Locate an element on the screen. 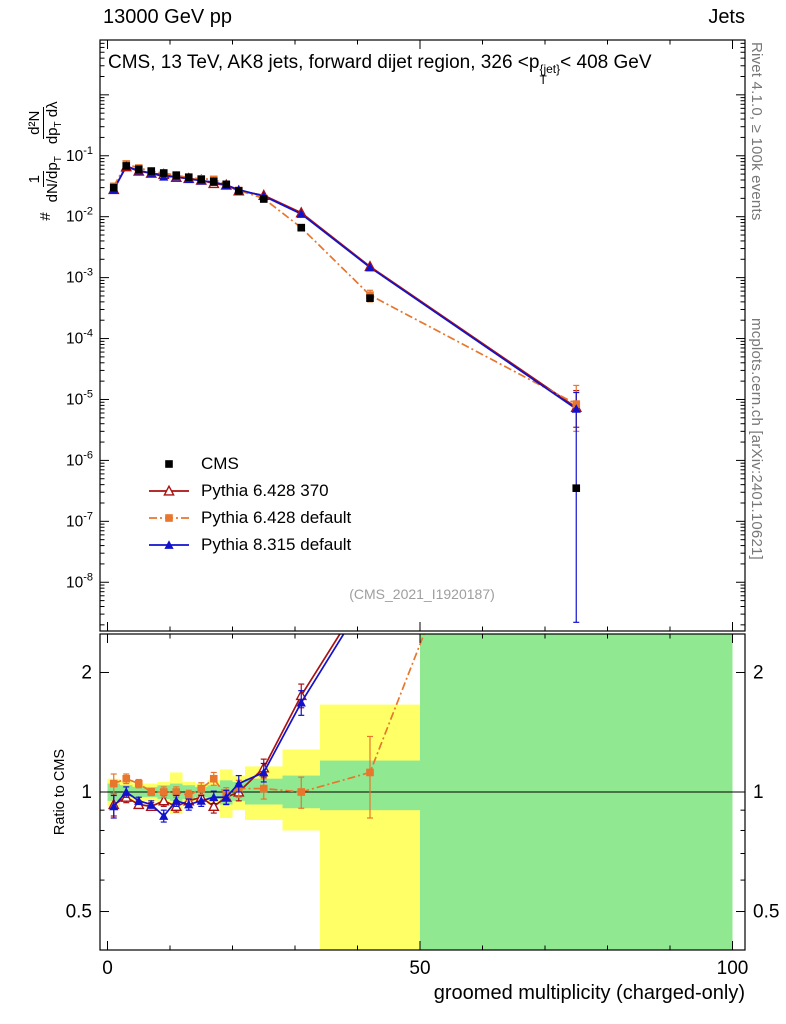 The height and width of the screenshot is (1024, 786). yaxis-title-top: # 1 dN/dpT d²N dpT dλ is located at coordinates (45, 160).